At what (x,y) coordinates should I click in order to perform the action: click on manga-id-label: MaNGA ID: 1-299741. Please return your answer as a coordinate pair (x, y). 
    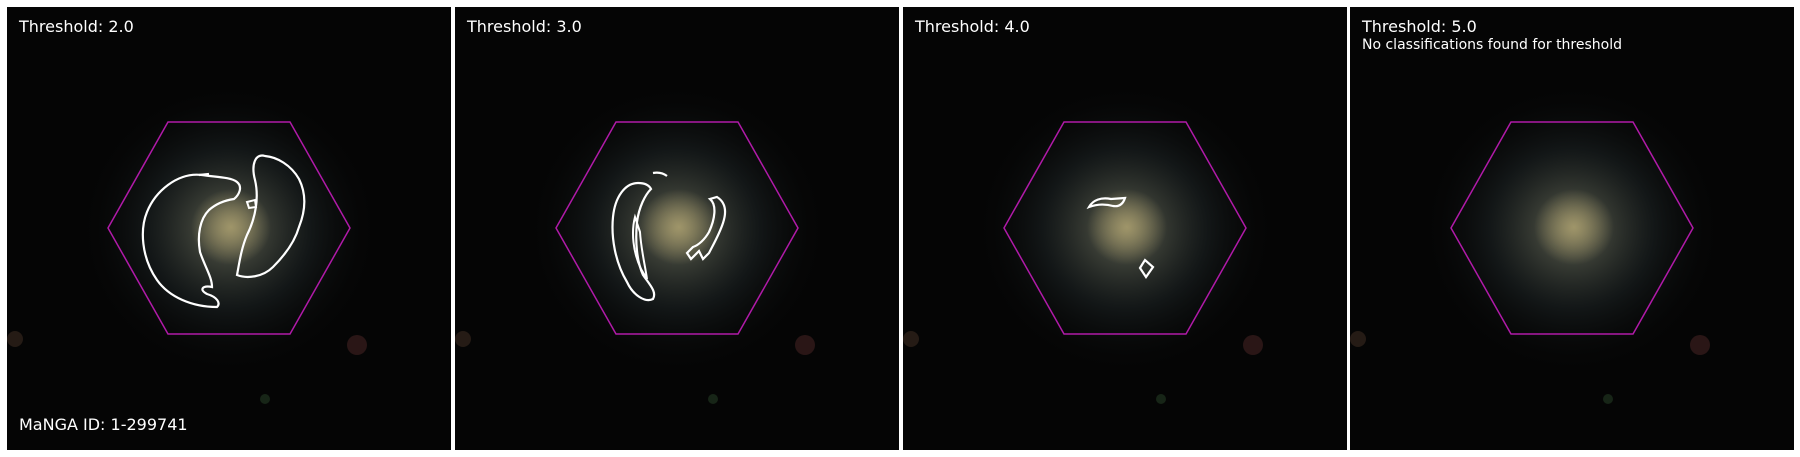
    Looking at the image, I should click on (103, 424).